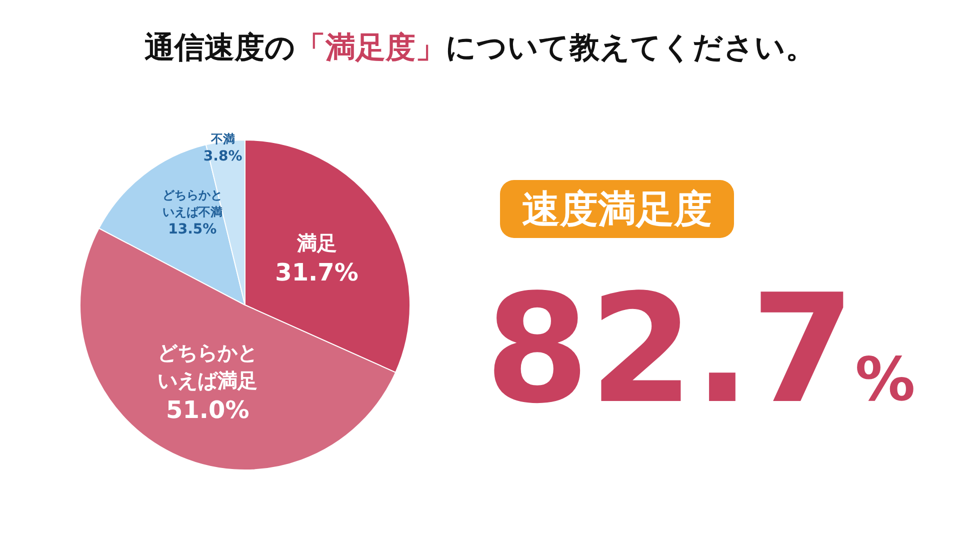  I want to click on text: 通信速度の「満足度」について教えてください。, so click(480, 48).